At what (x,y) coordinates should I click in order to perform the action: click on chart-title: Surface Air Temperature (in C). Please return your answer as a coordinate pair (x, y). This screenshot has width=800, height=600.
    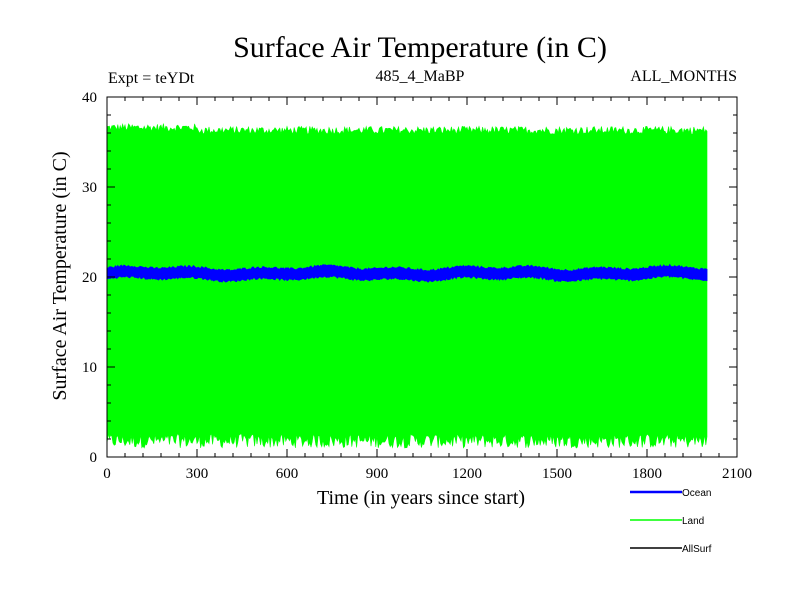
    Looking at the image, I should click on (420, 47).